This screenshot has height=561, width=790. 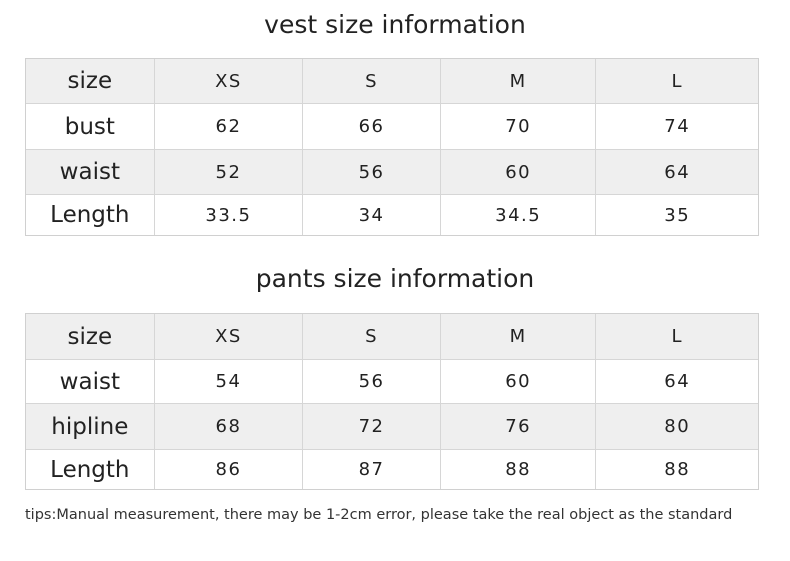 I want to click on table-row: hipline 68 72 76 80, so click(x=392, y=426).